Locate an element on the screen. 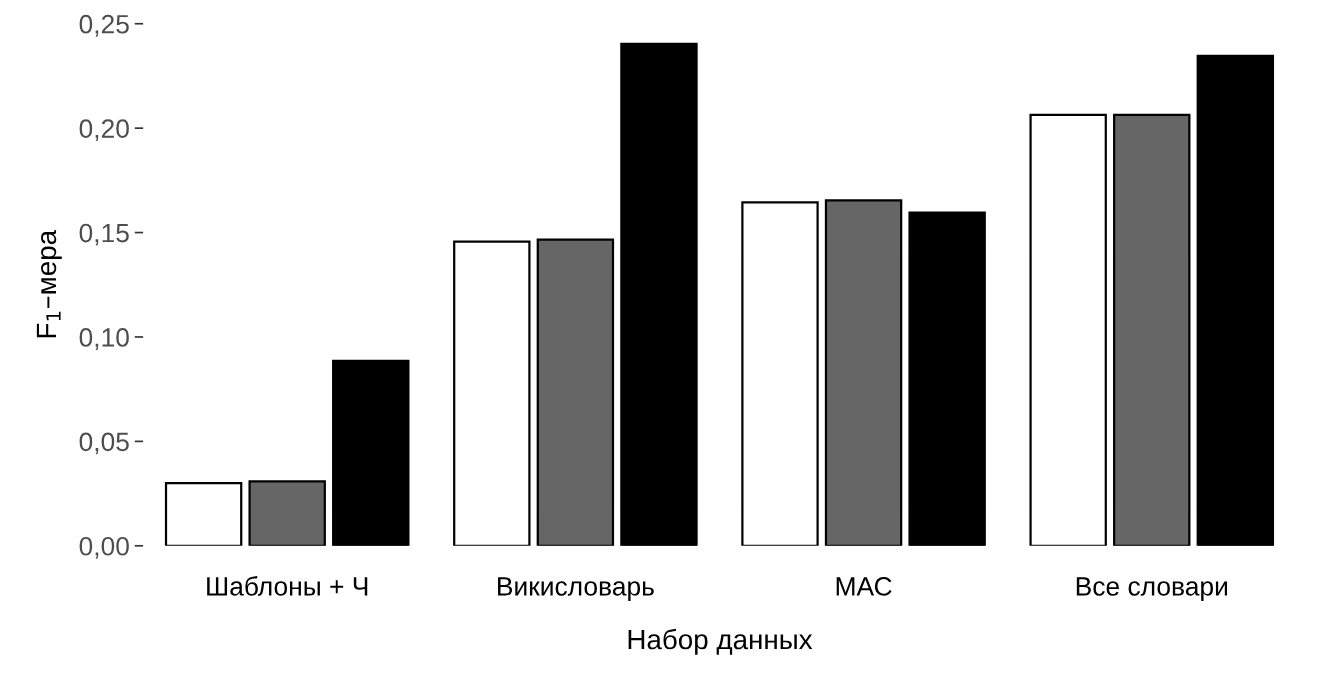 Image resolution: width=1325 pixels, height=678 pixels. x-tick-label: МАС is located at coordinates (864, 586).